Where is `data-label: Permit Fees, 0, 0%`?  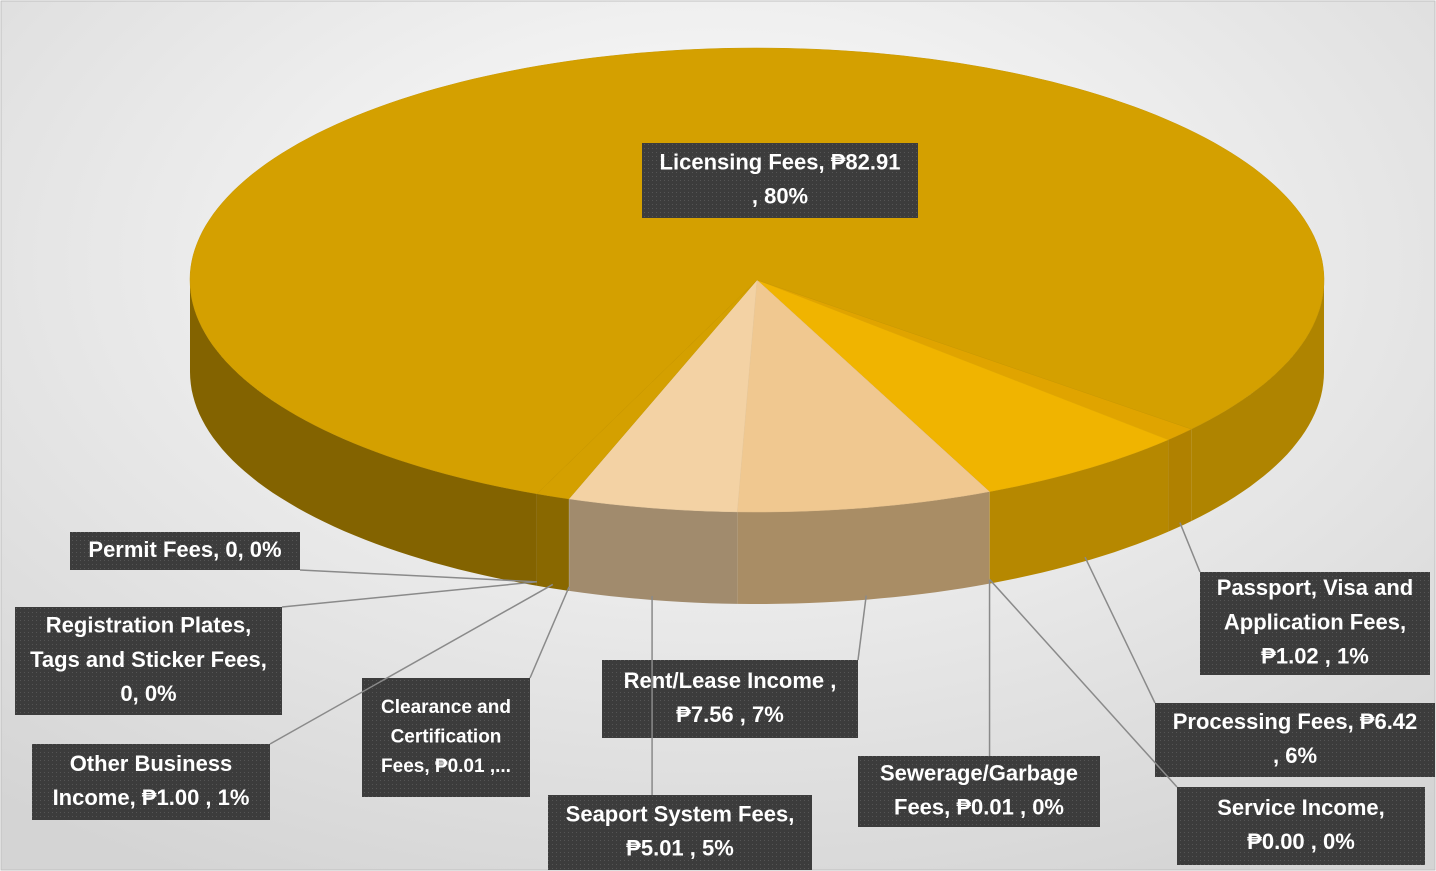
data-label: Permit Fees, 0, 0% is located at coordinates (184, 549).